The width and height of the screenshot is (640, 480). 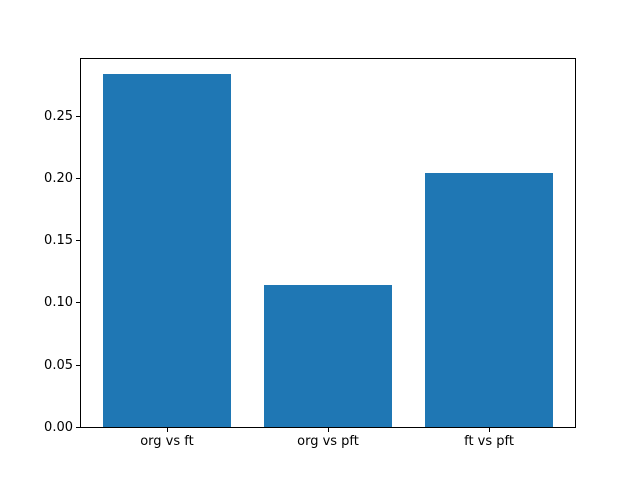 What do you see at coordinates (489, 299) in the screenshot?
I see `bar-ft-vs-pft` at bounding box center [489, 299].